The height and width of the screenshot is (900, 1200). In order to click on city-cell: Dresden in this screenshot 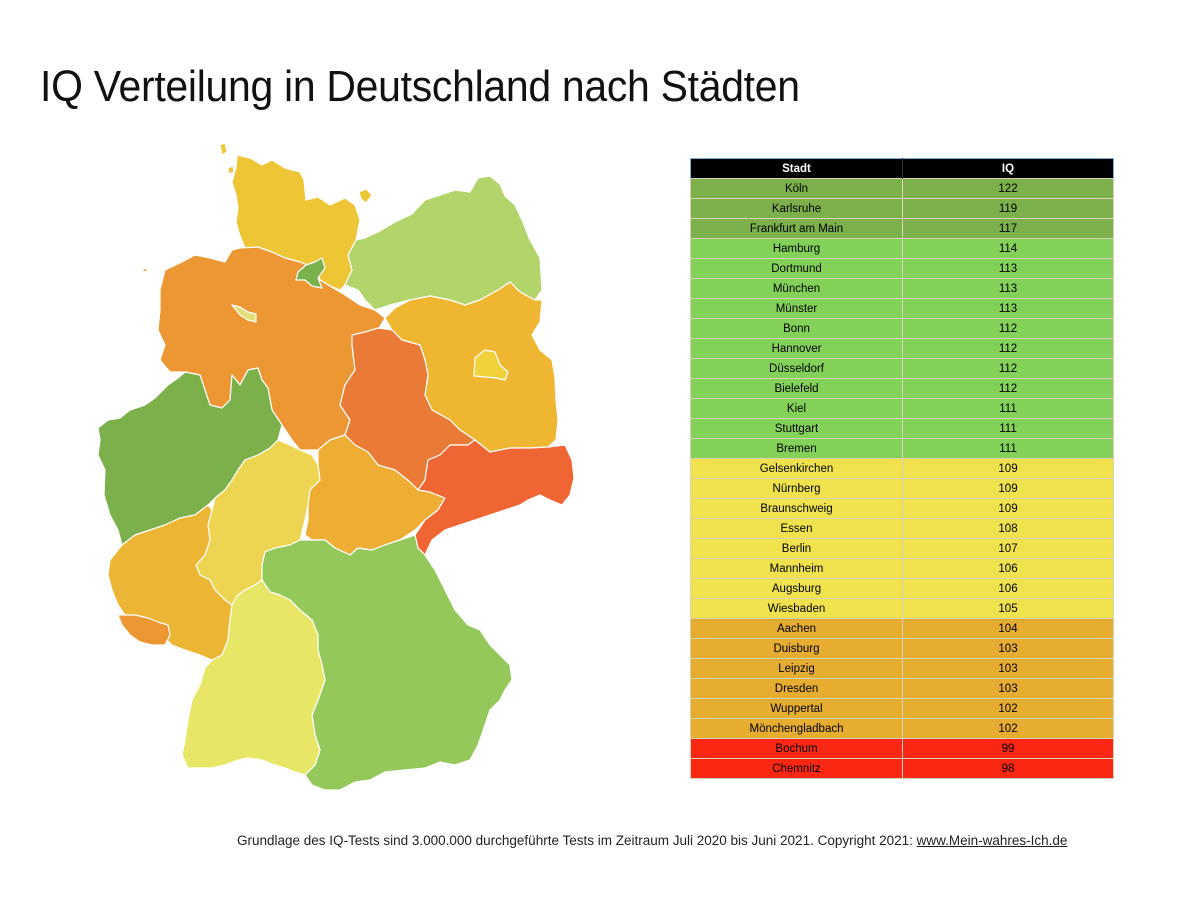, I will do `click(796, 688)`.